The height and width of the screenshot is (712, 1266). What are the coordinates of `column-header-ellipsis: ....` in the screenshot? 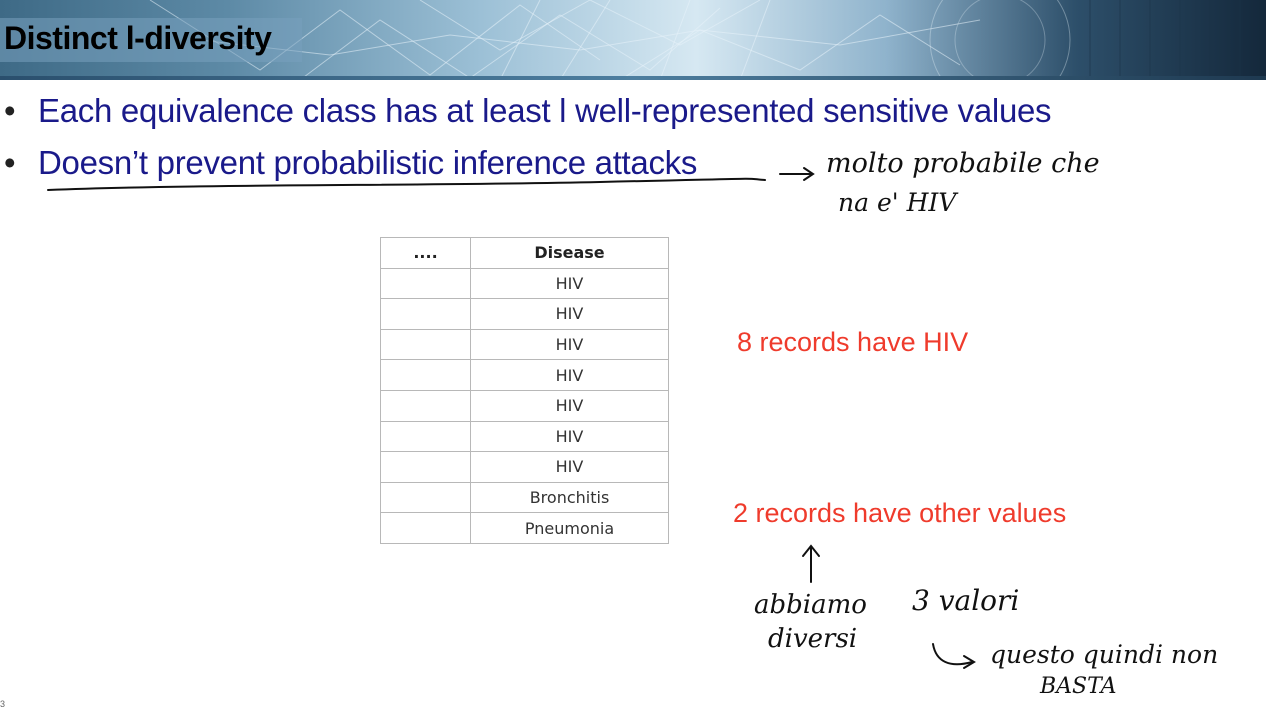 It's located at (425, 253).